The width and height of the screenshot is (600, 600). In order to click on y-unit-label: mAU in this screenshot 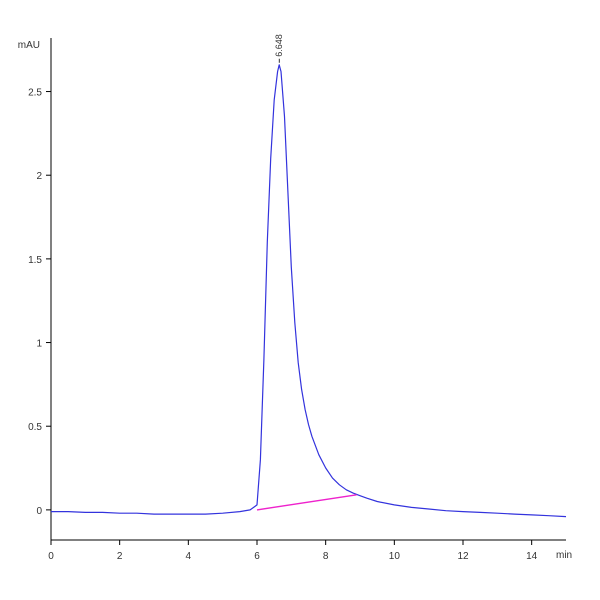, I will do `click(29, 45)`.